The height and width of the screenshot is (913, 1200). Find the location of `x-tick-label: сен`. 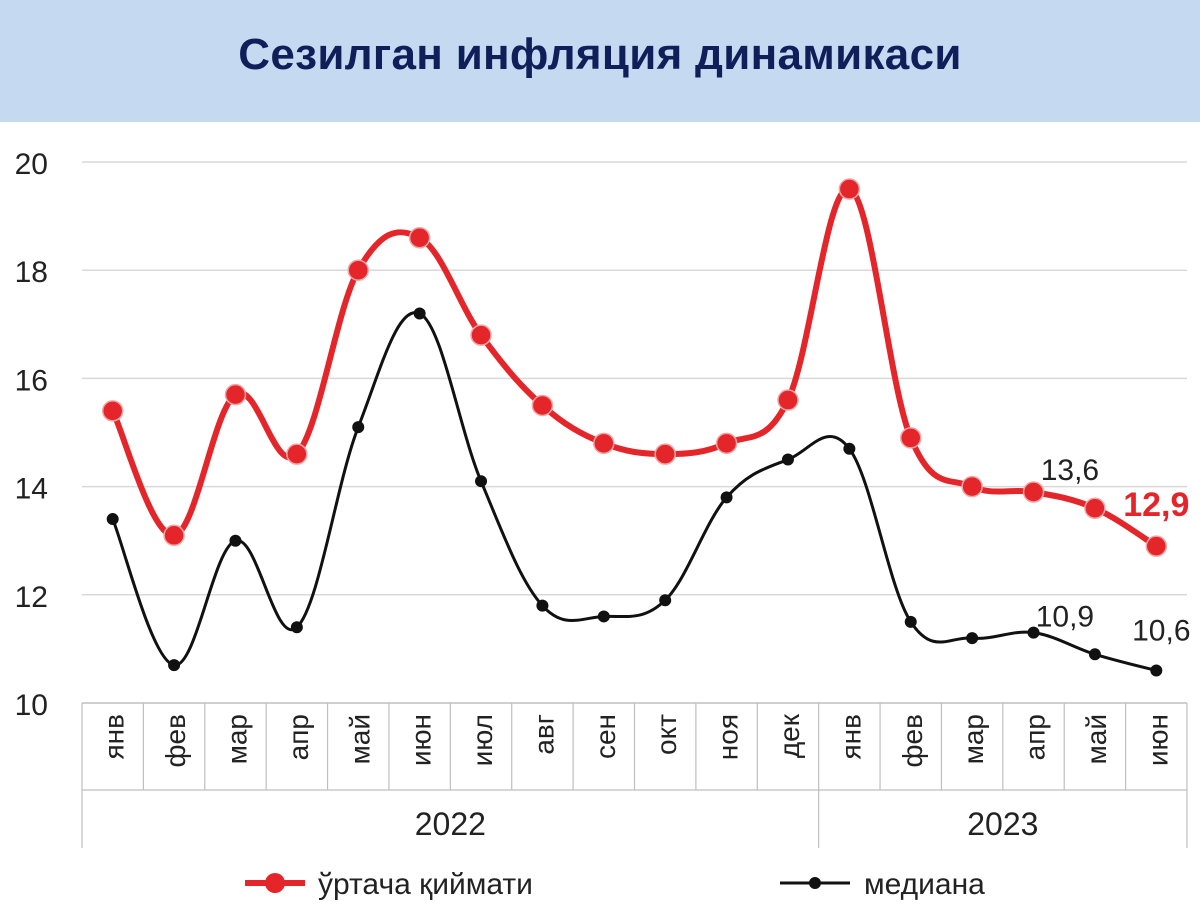

x-tick-label: сен is located at coordinates (605, 736).